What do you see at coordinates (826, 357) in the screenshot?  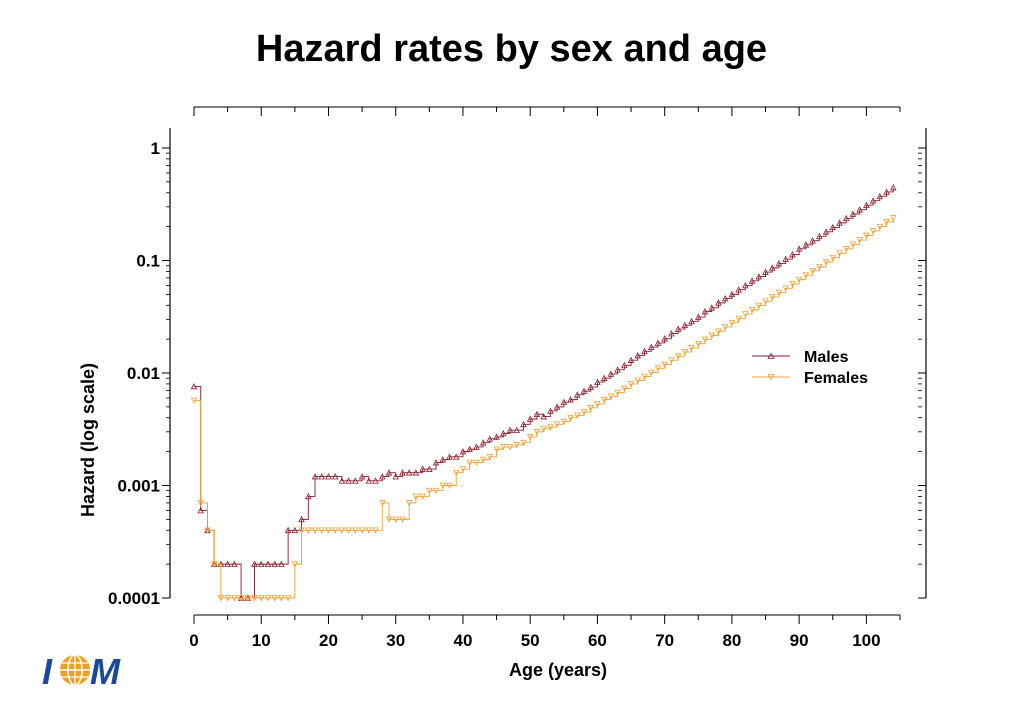 I see `males-legend-label: Males` at bounding box center [826, 357].